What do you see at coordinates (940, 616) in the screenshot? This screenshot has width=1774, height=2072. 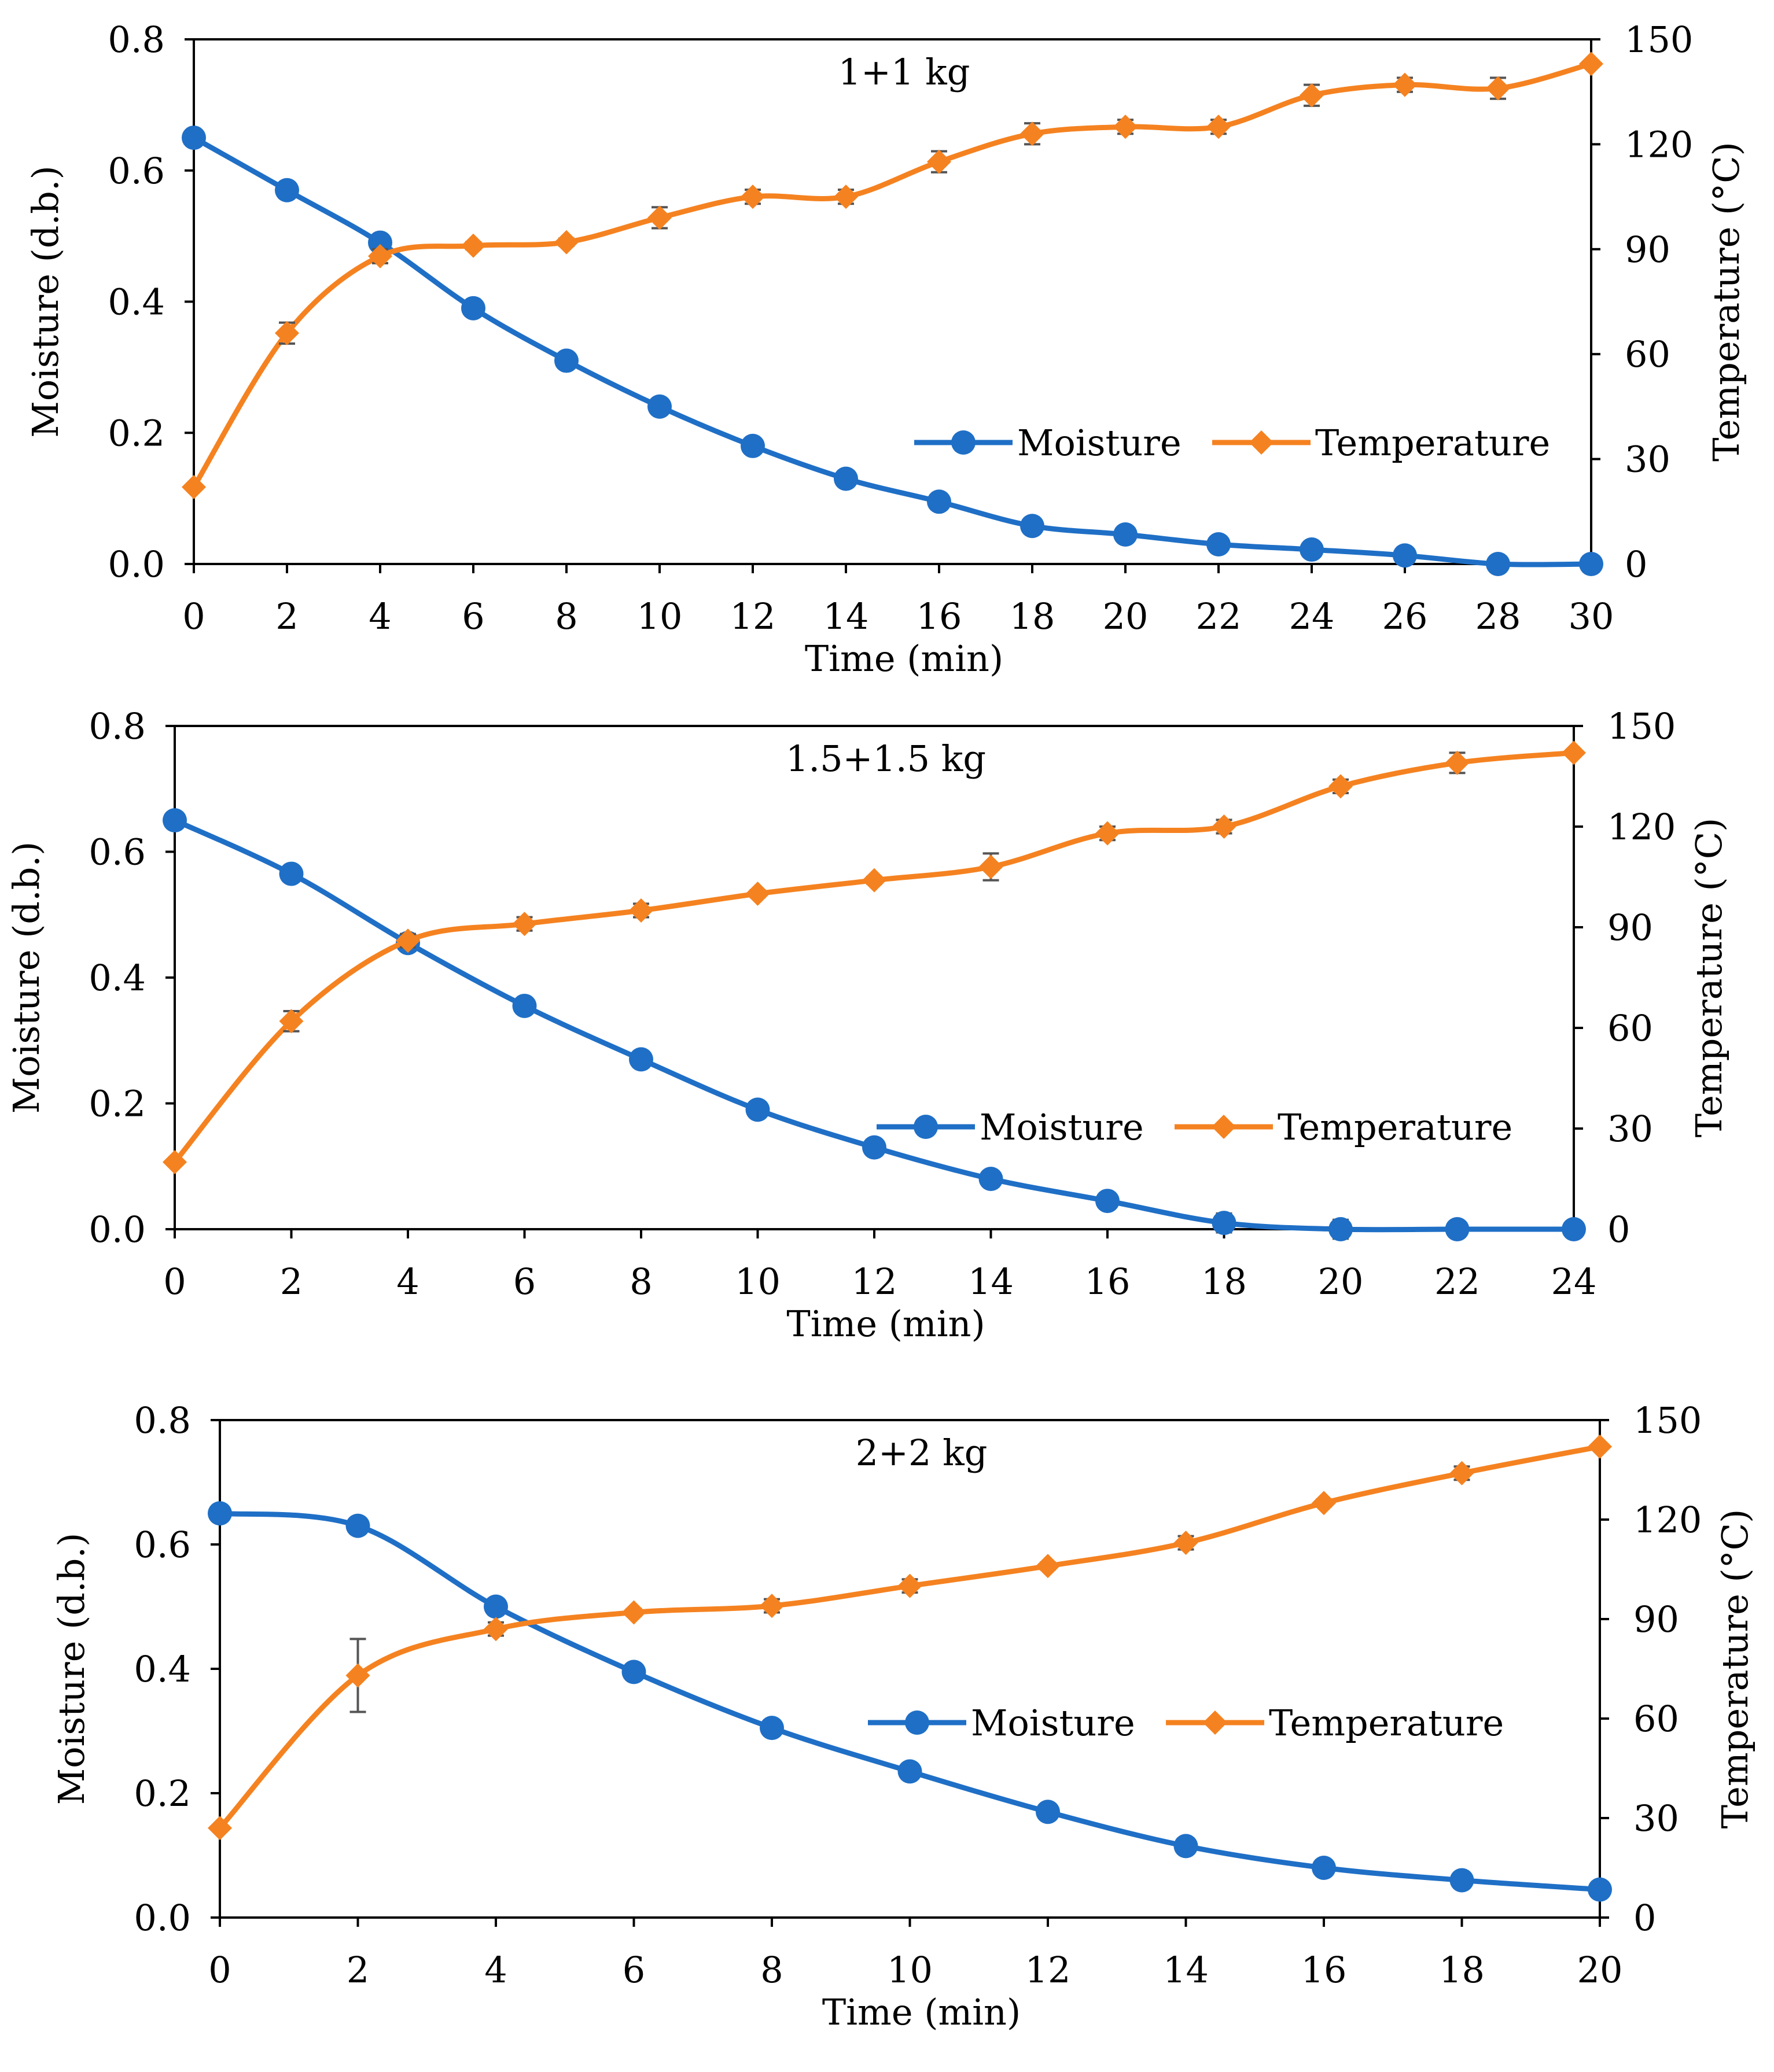 I see `x-tick-label: 16` at bounding box center [940, 616].